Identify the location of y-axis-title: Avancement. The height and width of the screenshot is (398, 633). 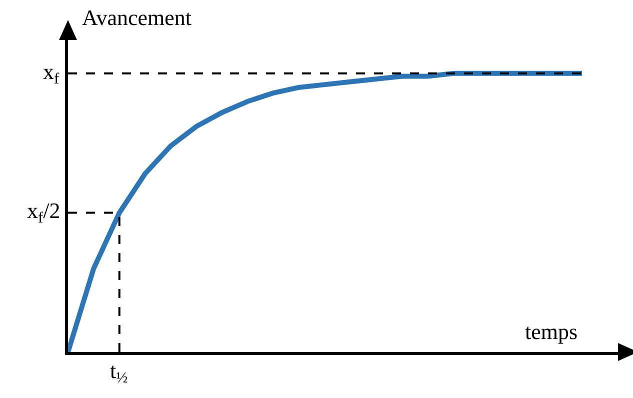
(137, 17).